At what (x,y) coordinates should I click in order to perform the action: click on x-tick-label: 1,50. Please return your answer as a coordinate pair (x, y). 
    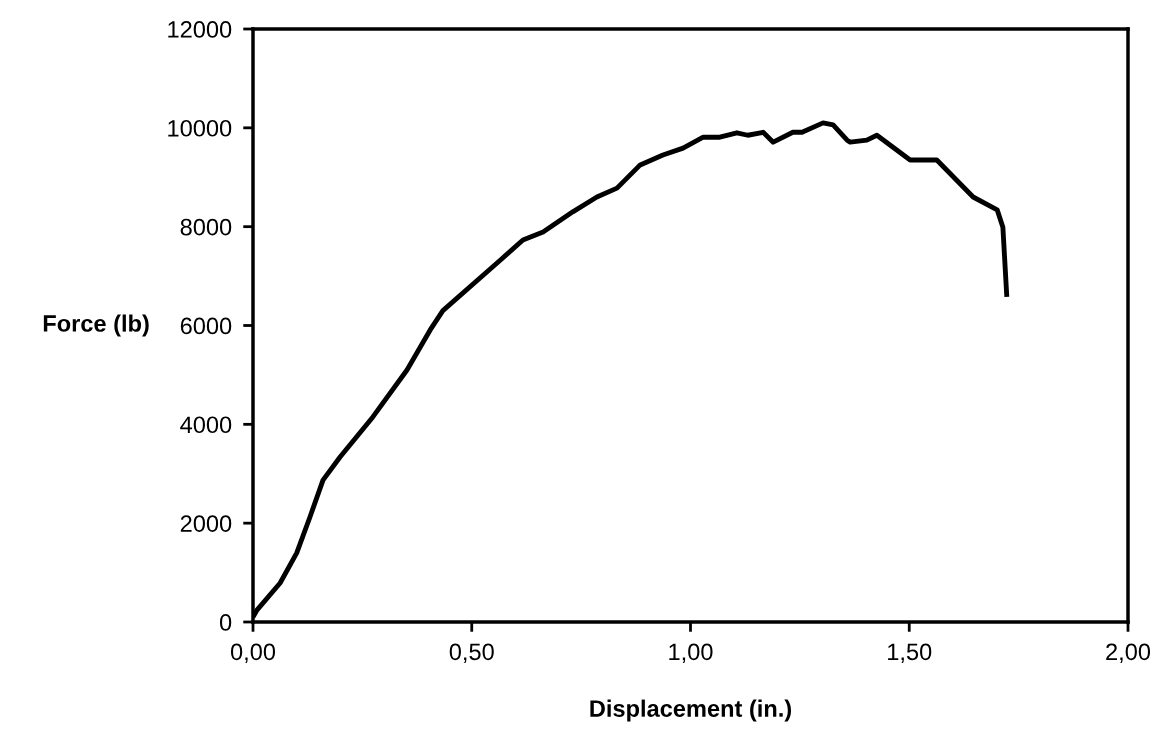
    Looking at the image, I should click on (910, 653).